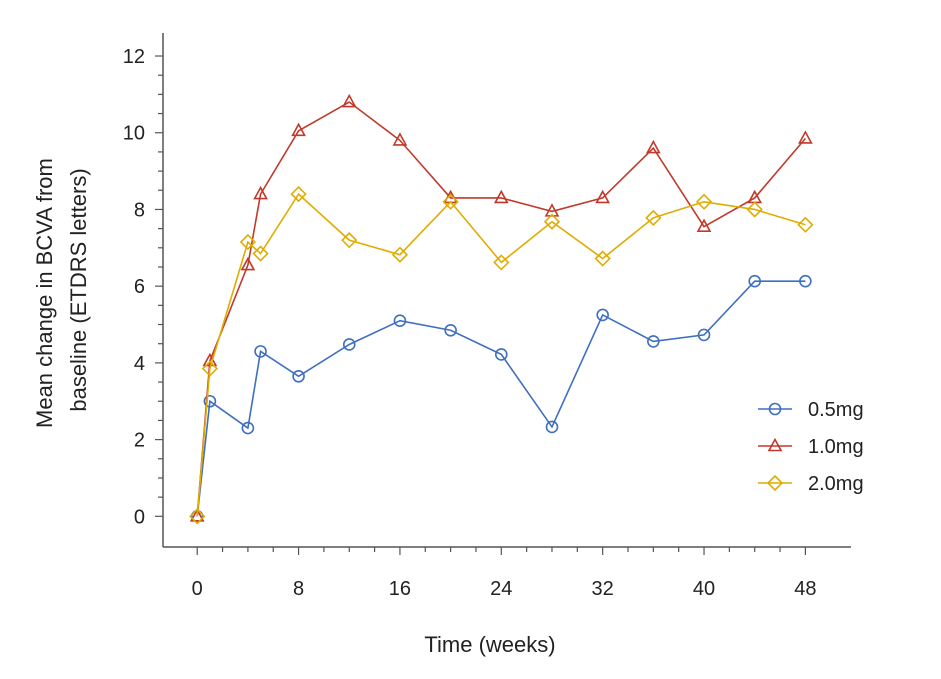  What do you see at coordinates (836, 410) in the screenshot?
I see `legend-label: 0.5mg` at bounding box center [836, 410].